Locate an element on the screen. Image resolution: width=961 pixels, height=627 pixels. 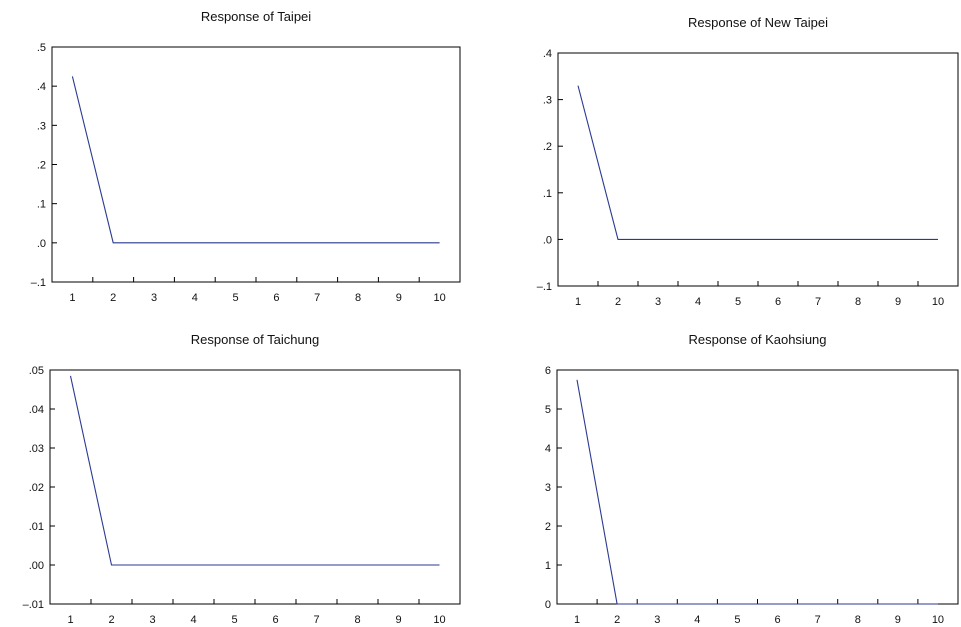
y-tick-label: .01 is located at coordinates (36, 527).